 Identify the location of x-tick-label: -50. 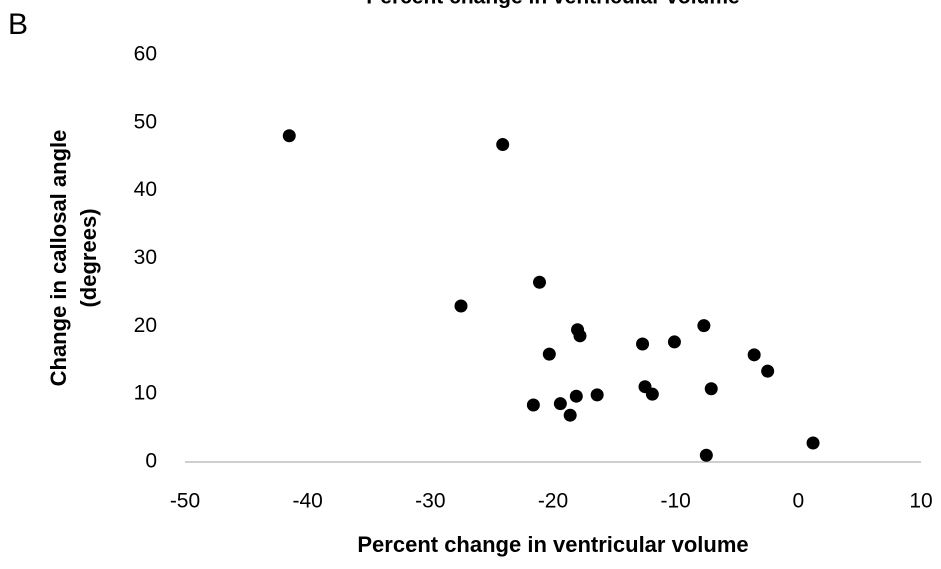
(185, 501).